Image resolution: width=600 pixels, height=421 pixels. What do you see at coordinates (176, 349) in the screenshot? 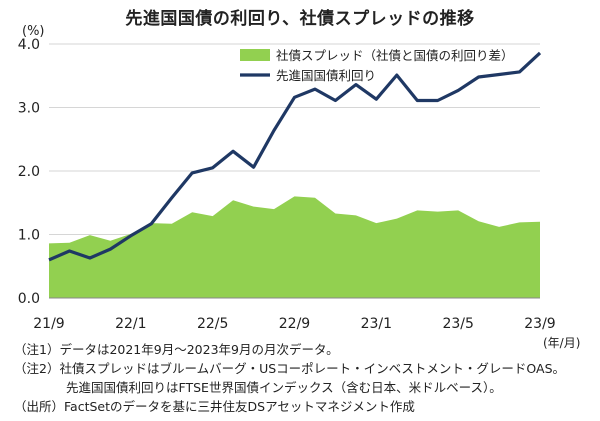
I see `note-1: （注1）データは2021年9月～2023年9月の月次データ。` at bounding box center [176, 349].